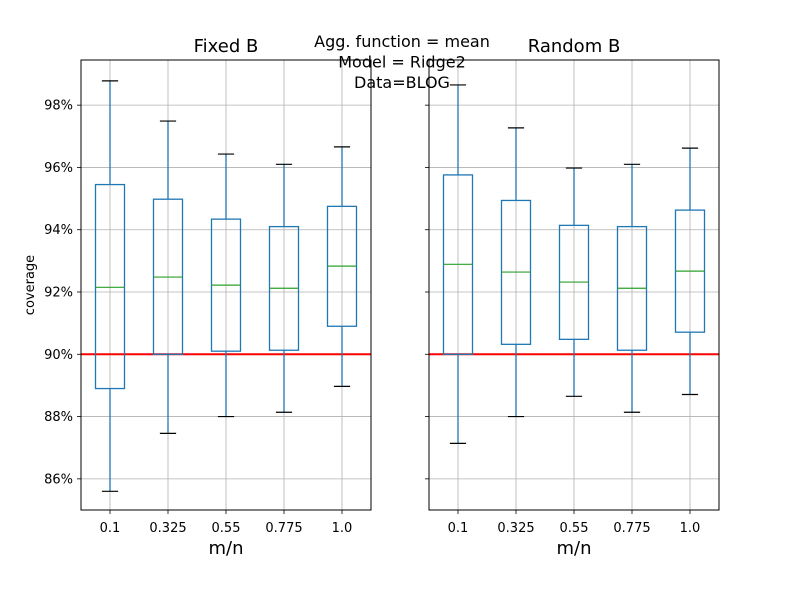 This screenshot has width=800, height=600. I want to click on y-tick-label: 90%, so click(58, 355).